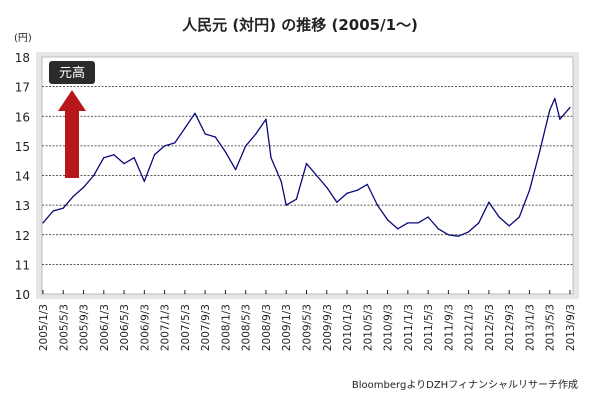  Describe the element at coordinates (226, 327) in the screenshot. I see `x-tick-label: 2008/1/3` at that location.